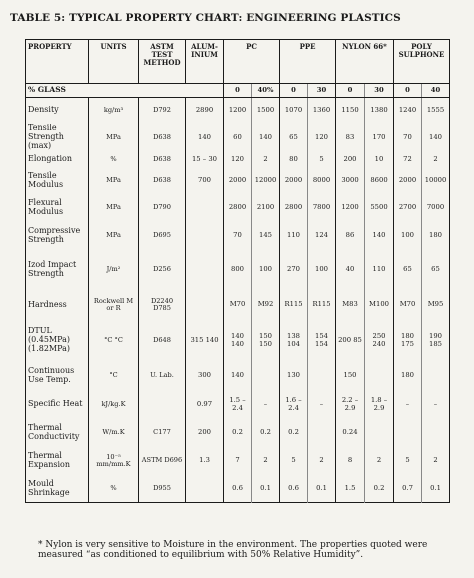 This screenshot has height=578, width=474. I want to click on astm-cell, so click(162, 404).